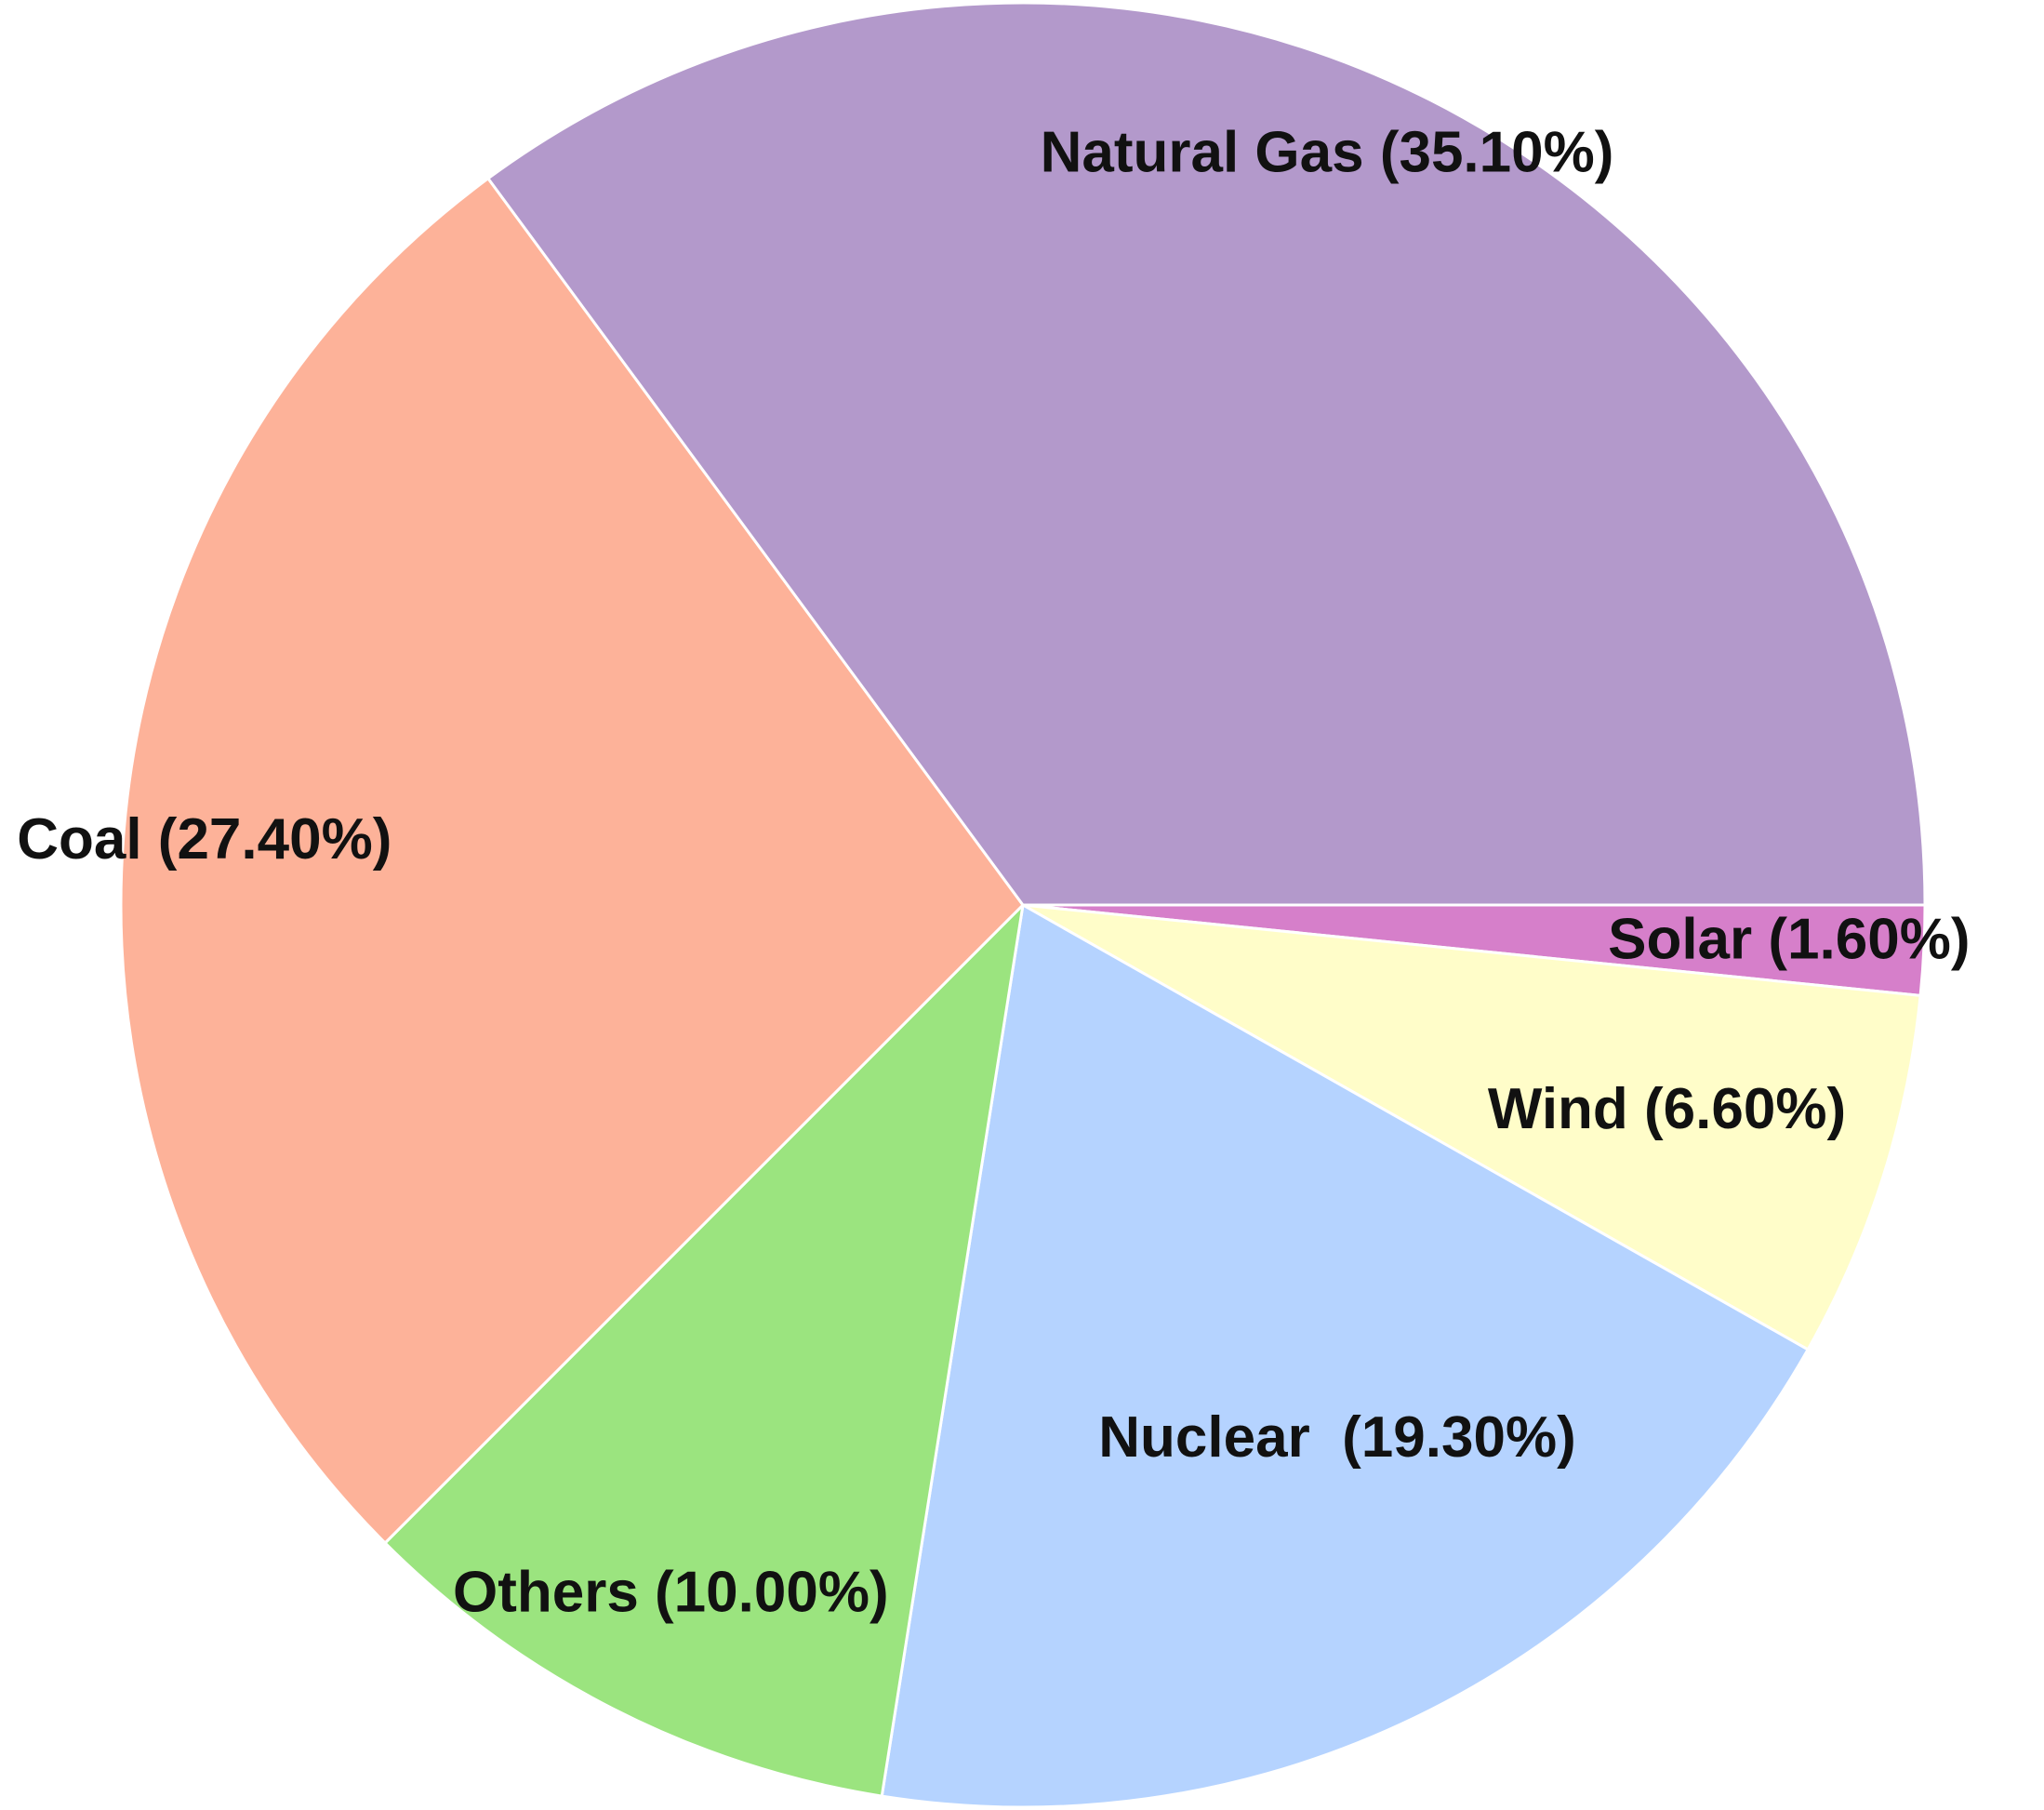 This screenshot has height=1810, width=2044. What do you see at coordinates (1328, 152) in the screenshot?
I see `slice-label-natural-gas: Natural Gas (35.10%)` at bounding box center [1328, 152].